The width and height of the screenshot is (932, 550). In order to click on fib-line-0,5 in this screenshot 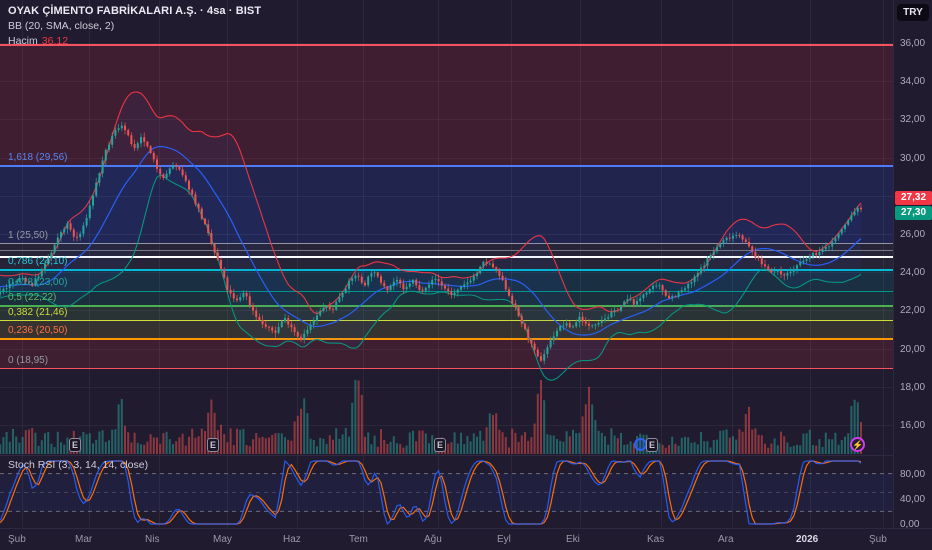, I will do `click(446, 306)`.